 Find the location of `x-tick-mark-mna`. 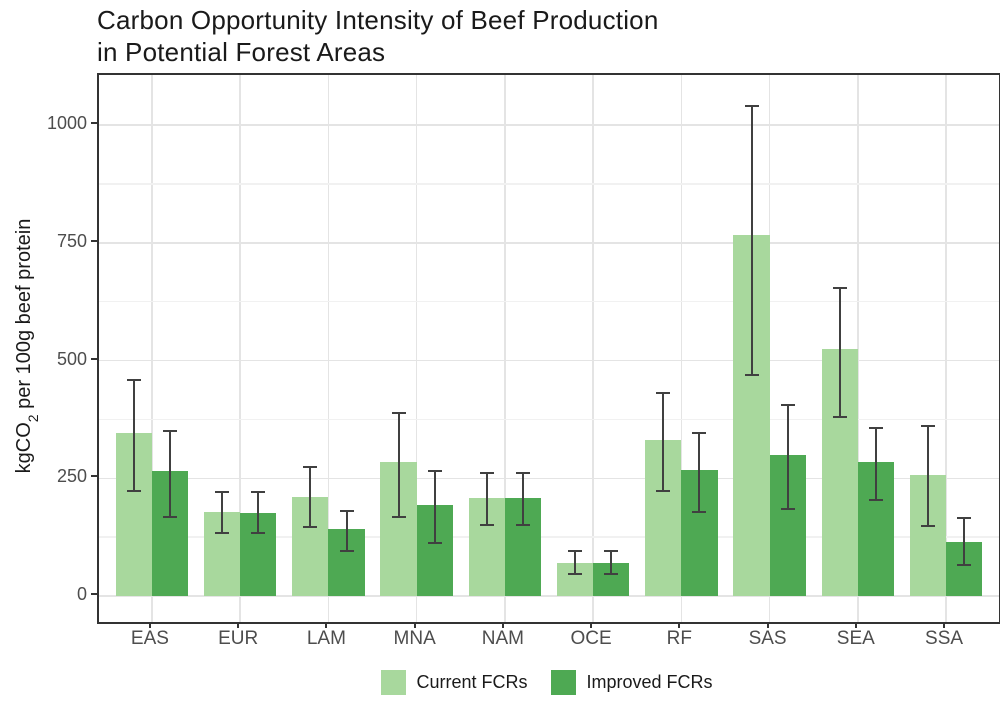

x-tick-mark-mna is located at coordinates (414, 625).